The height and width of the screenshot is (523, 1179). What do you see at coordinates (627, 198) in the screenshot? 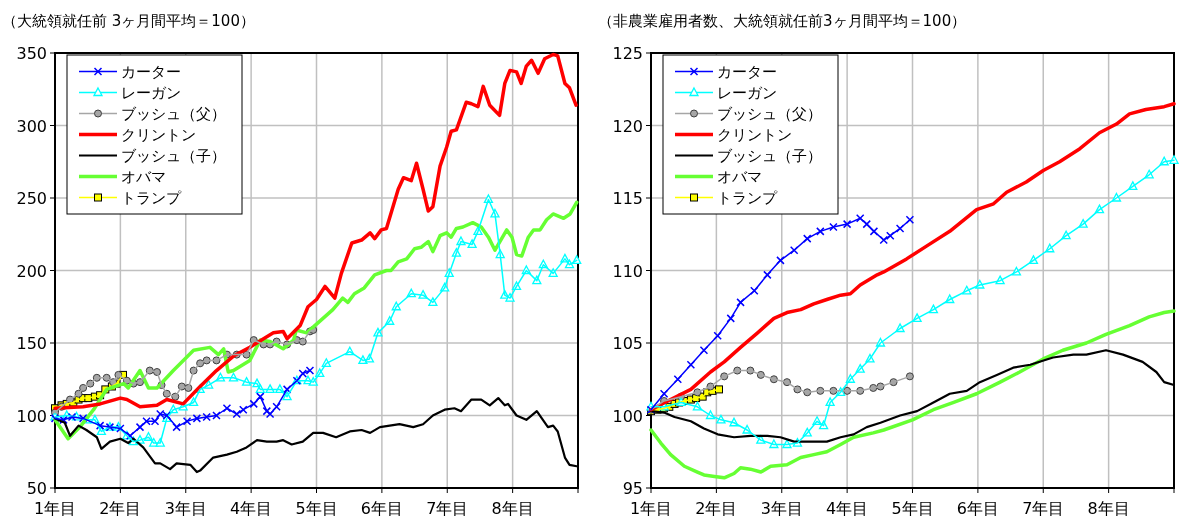
I see `y-tick-label: 115` at bounding box center [627, 198].